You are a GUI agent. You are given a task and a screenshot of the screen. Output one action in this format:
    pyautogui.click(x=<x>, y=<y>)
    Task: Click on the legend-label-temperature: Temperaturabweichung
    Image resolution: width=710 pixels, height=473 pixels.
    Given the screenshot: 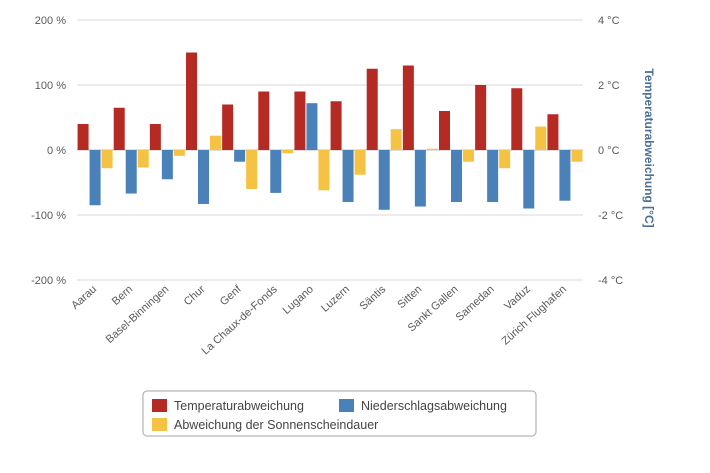 What is the action you would take?
    pyautogui.click(x=239, y=406)
    